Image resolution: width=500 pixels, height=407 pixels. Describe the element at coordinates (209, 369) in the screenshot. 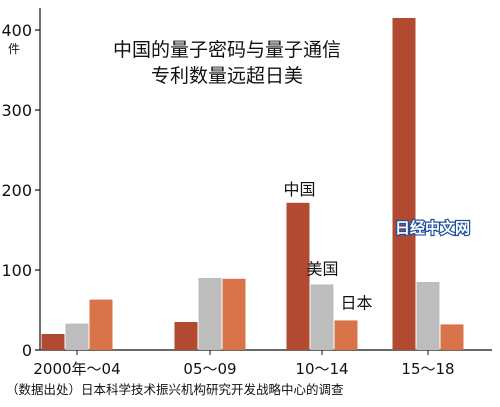

I see `x-tick-label: 05～09` at that location.